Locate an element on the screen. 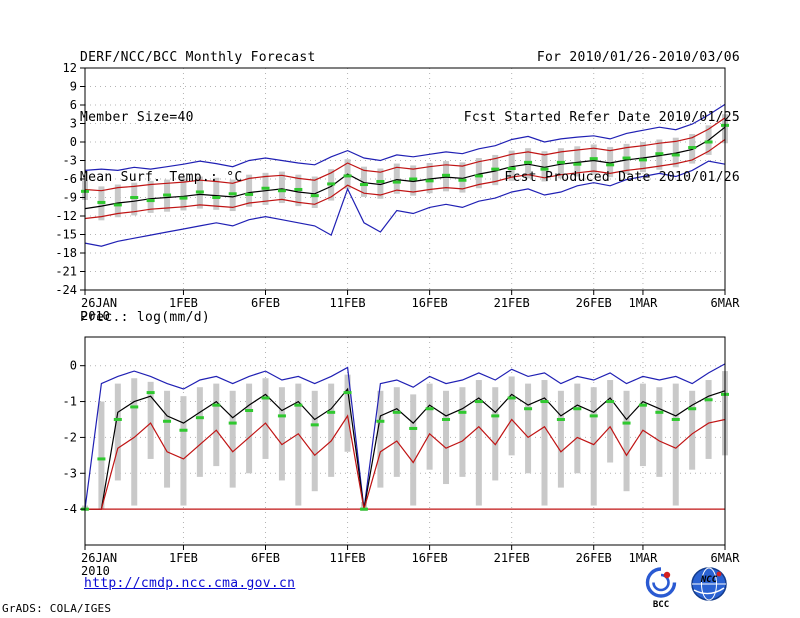 This screenshot has width=800, height=618. forecast-range-label: For 2010/01/26-2010/03/06 is located at coordinates (638, 57).